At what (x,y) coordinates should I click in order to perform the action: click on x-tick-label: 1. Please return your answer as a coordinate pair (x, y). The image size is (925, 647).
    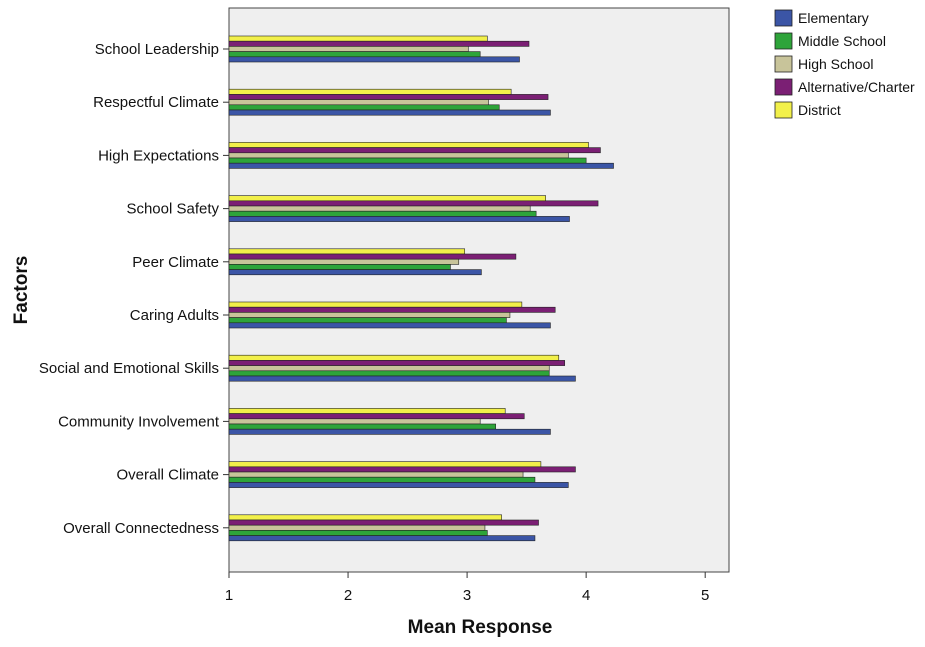
    Looking at the image, I should click on (229, 595).